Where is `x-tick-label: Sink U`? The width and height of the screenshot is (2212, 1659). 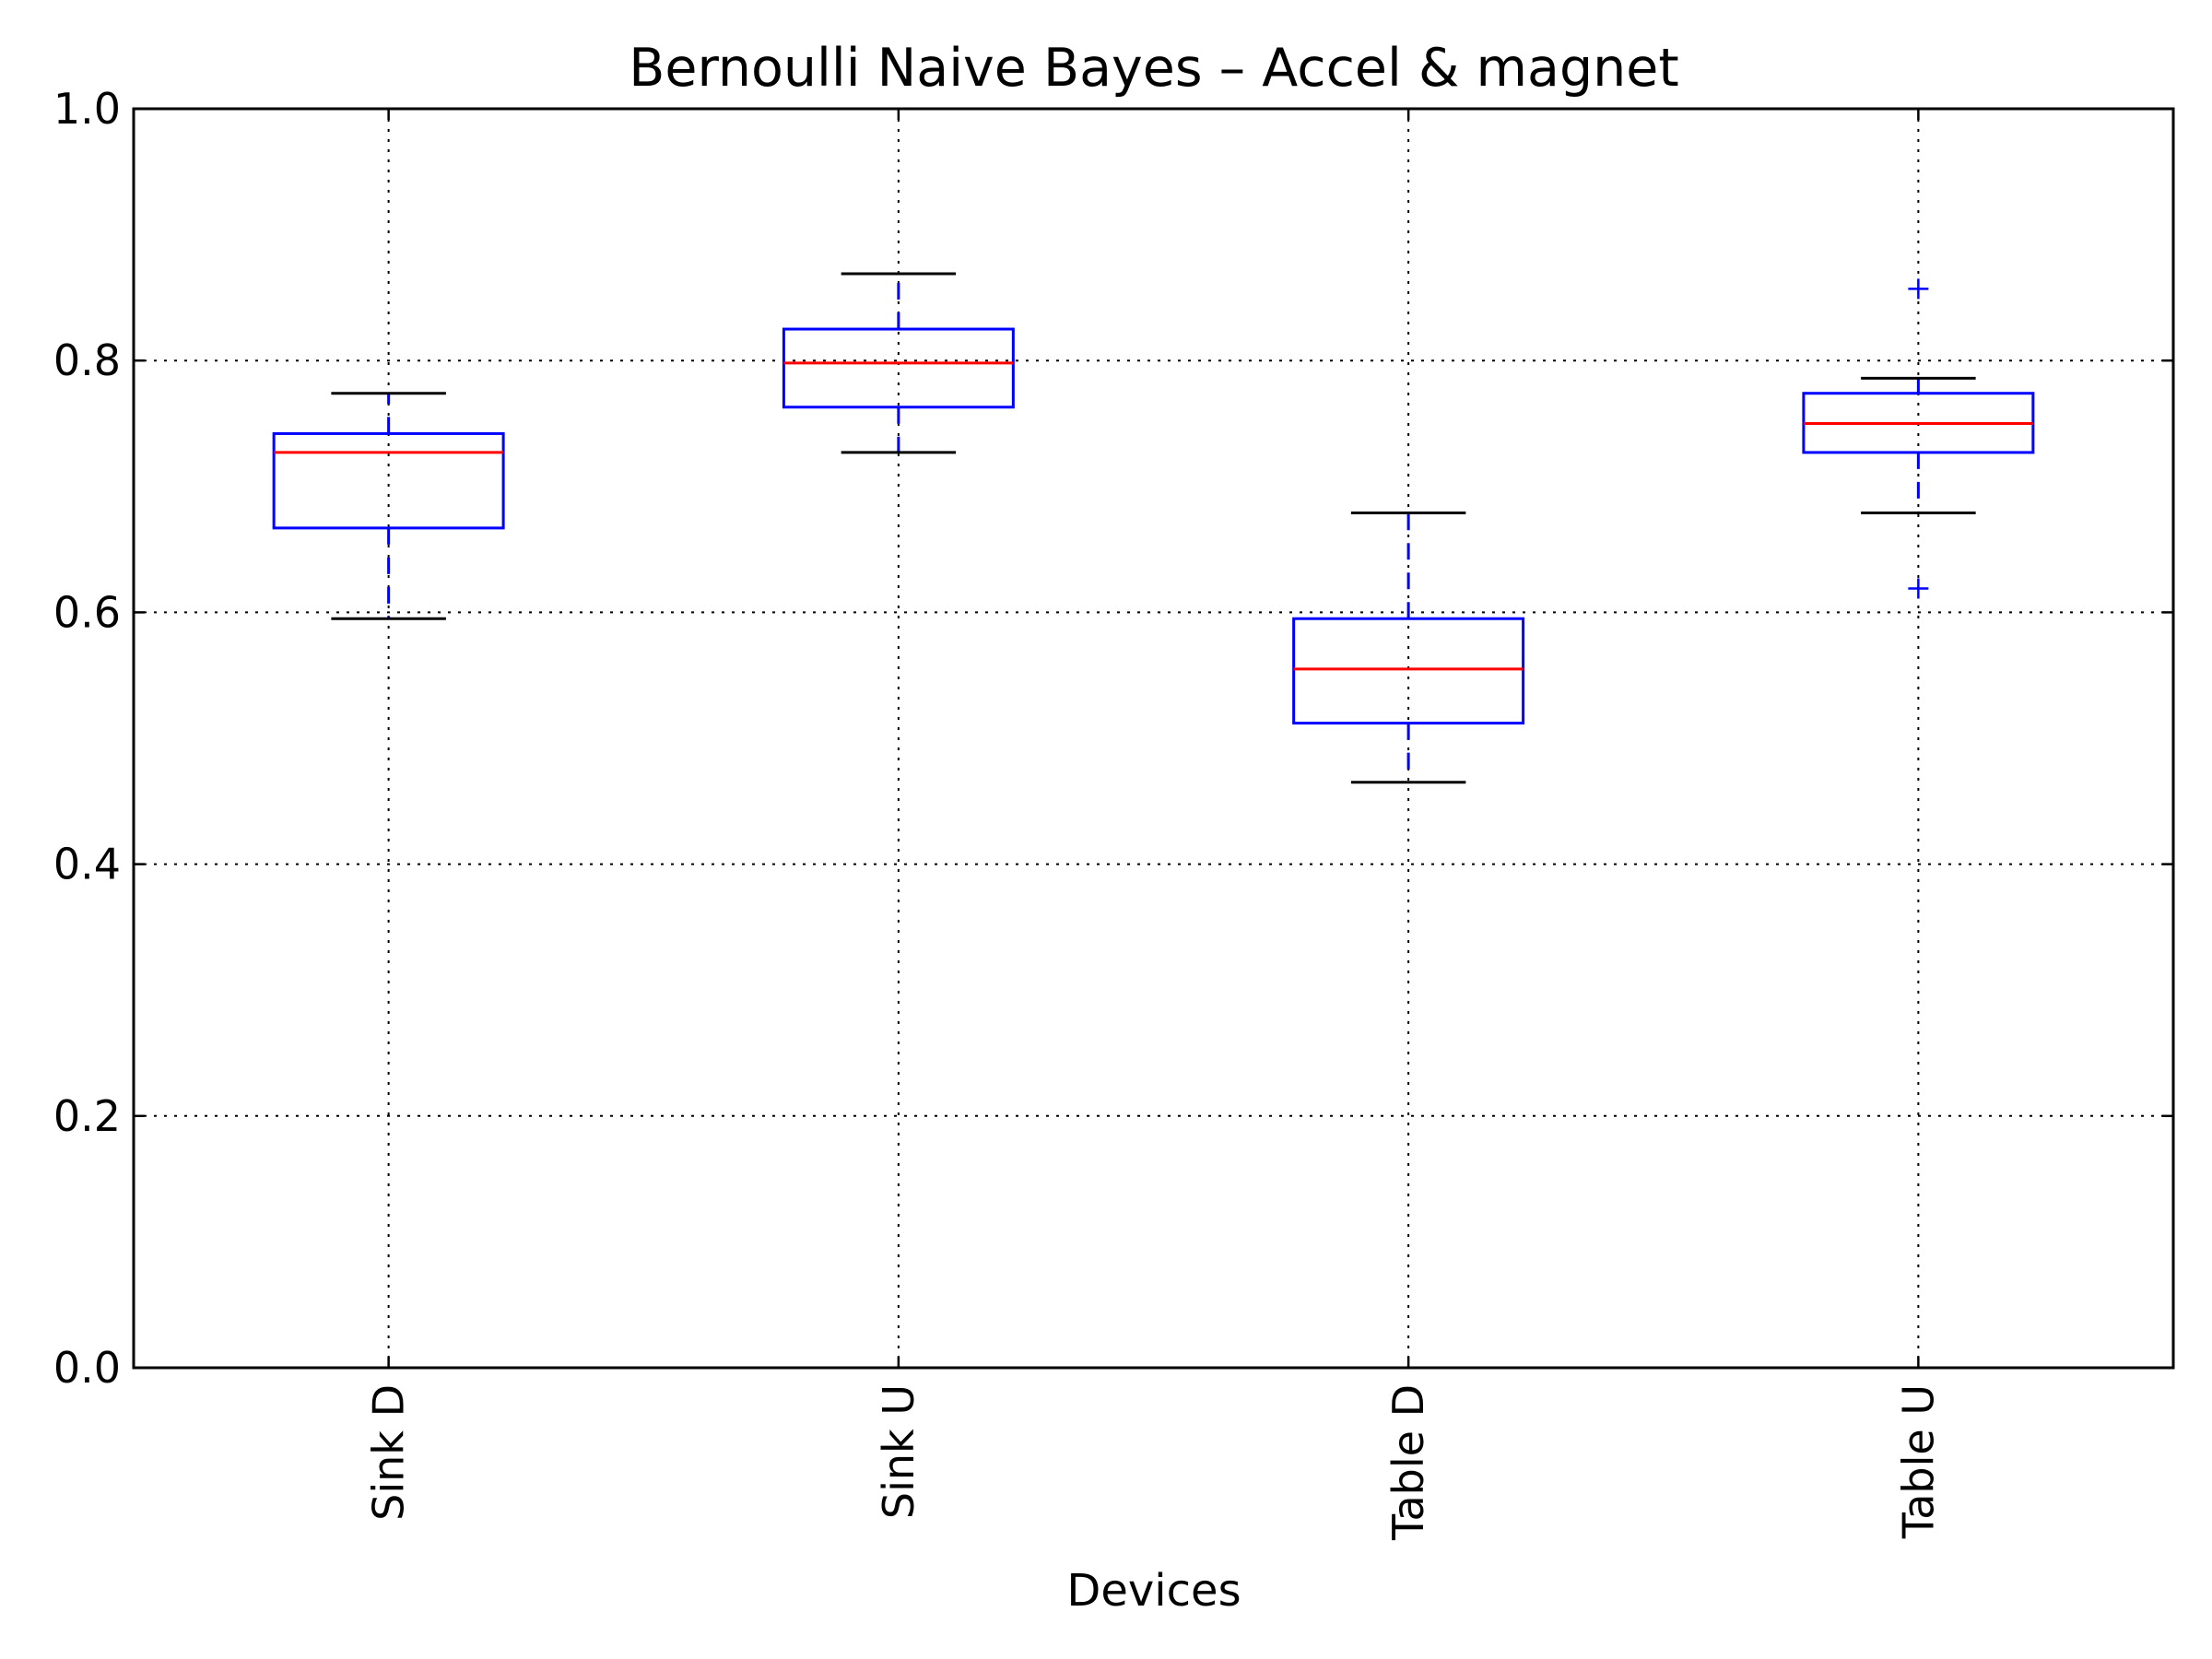
x-tick-label: Sink U is located at coordinates (899, 1451).